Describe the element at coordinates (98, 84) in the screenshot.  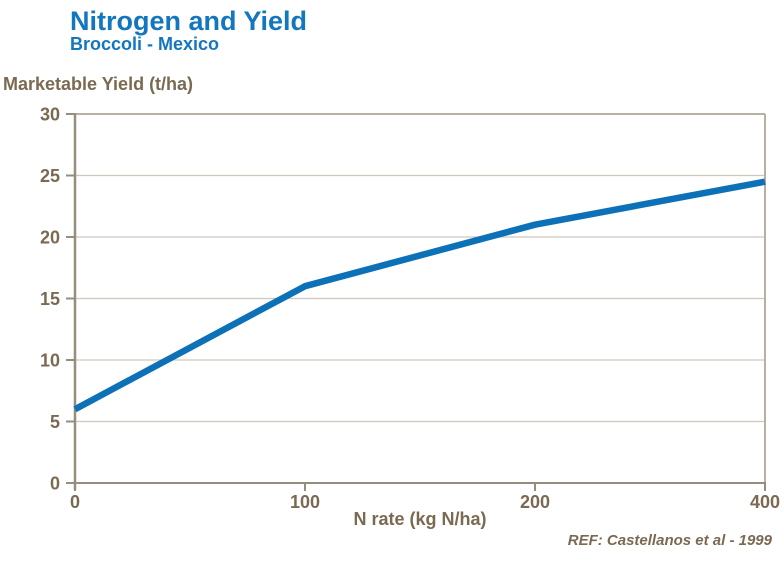
I see `y-axis-title: Marketable Yield (t/ha)` at that location.